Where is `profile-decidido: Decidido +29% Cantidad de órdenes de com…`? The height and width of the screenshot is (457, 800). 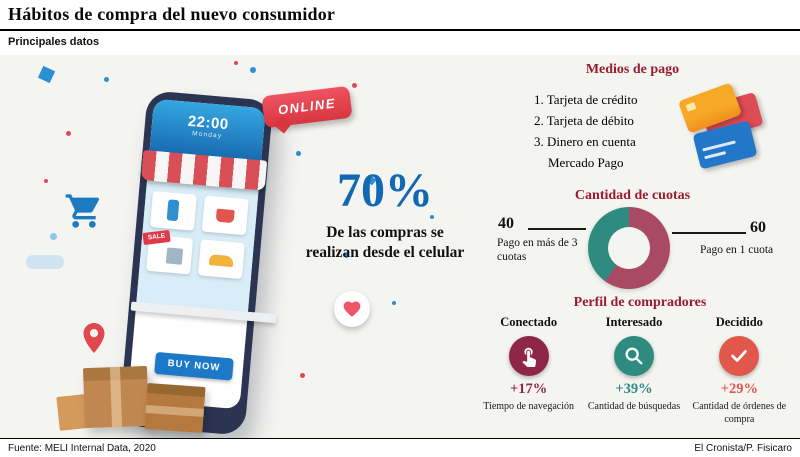
profile-decidido: Decidido +29% Cantidad de órdenes de com… is located at coordinates (739, 370).